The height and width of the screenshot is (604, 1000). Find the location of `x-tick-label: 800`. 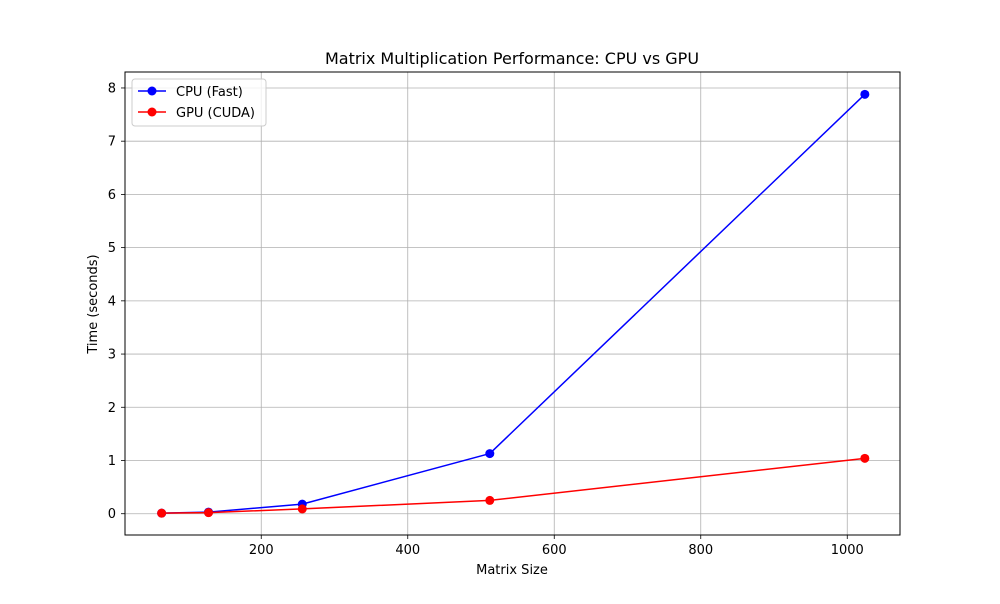

x-tick-label: 800 is located at coordinates (700, 550).